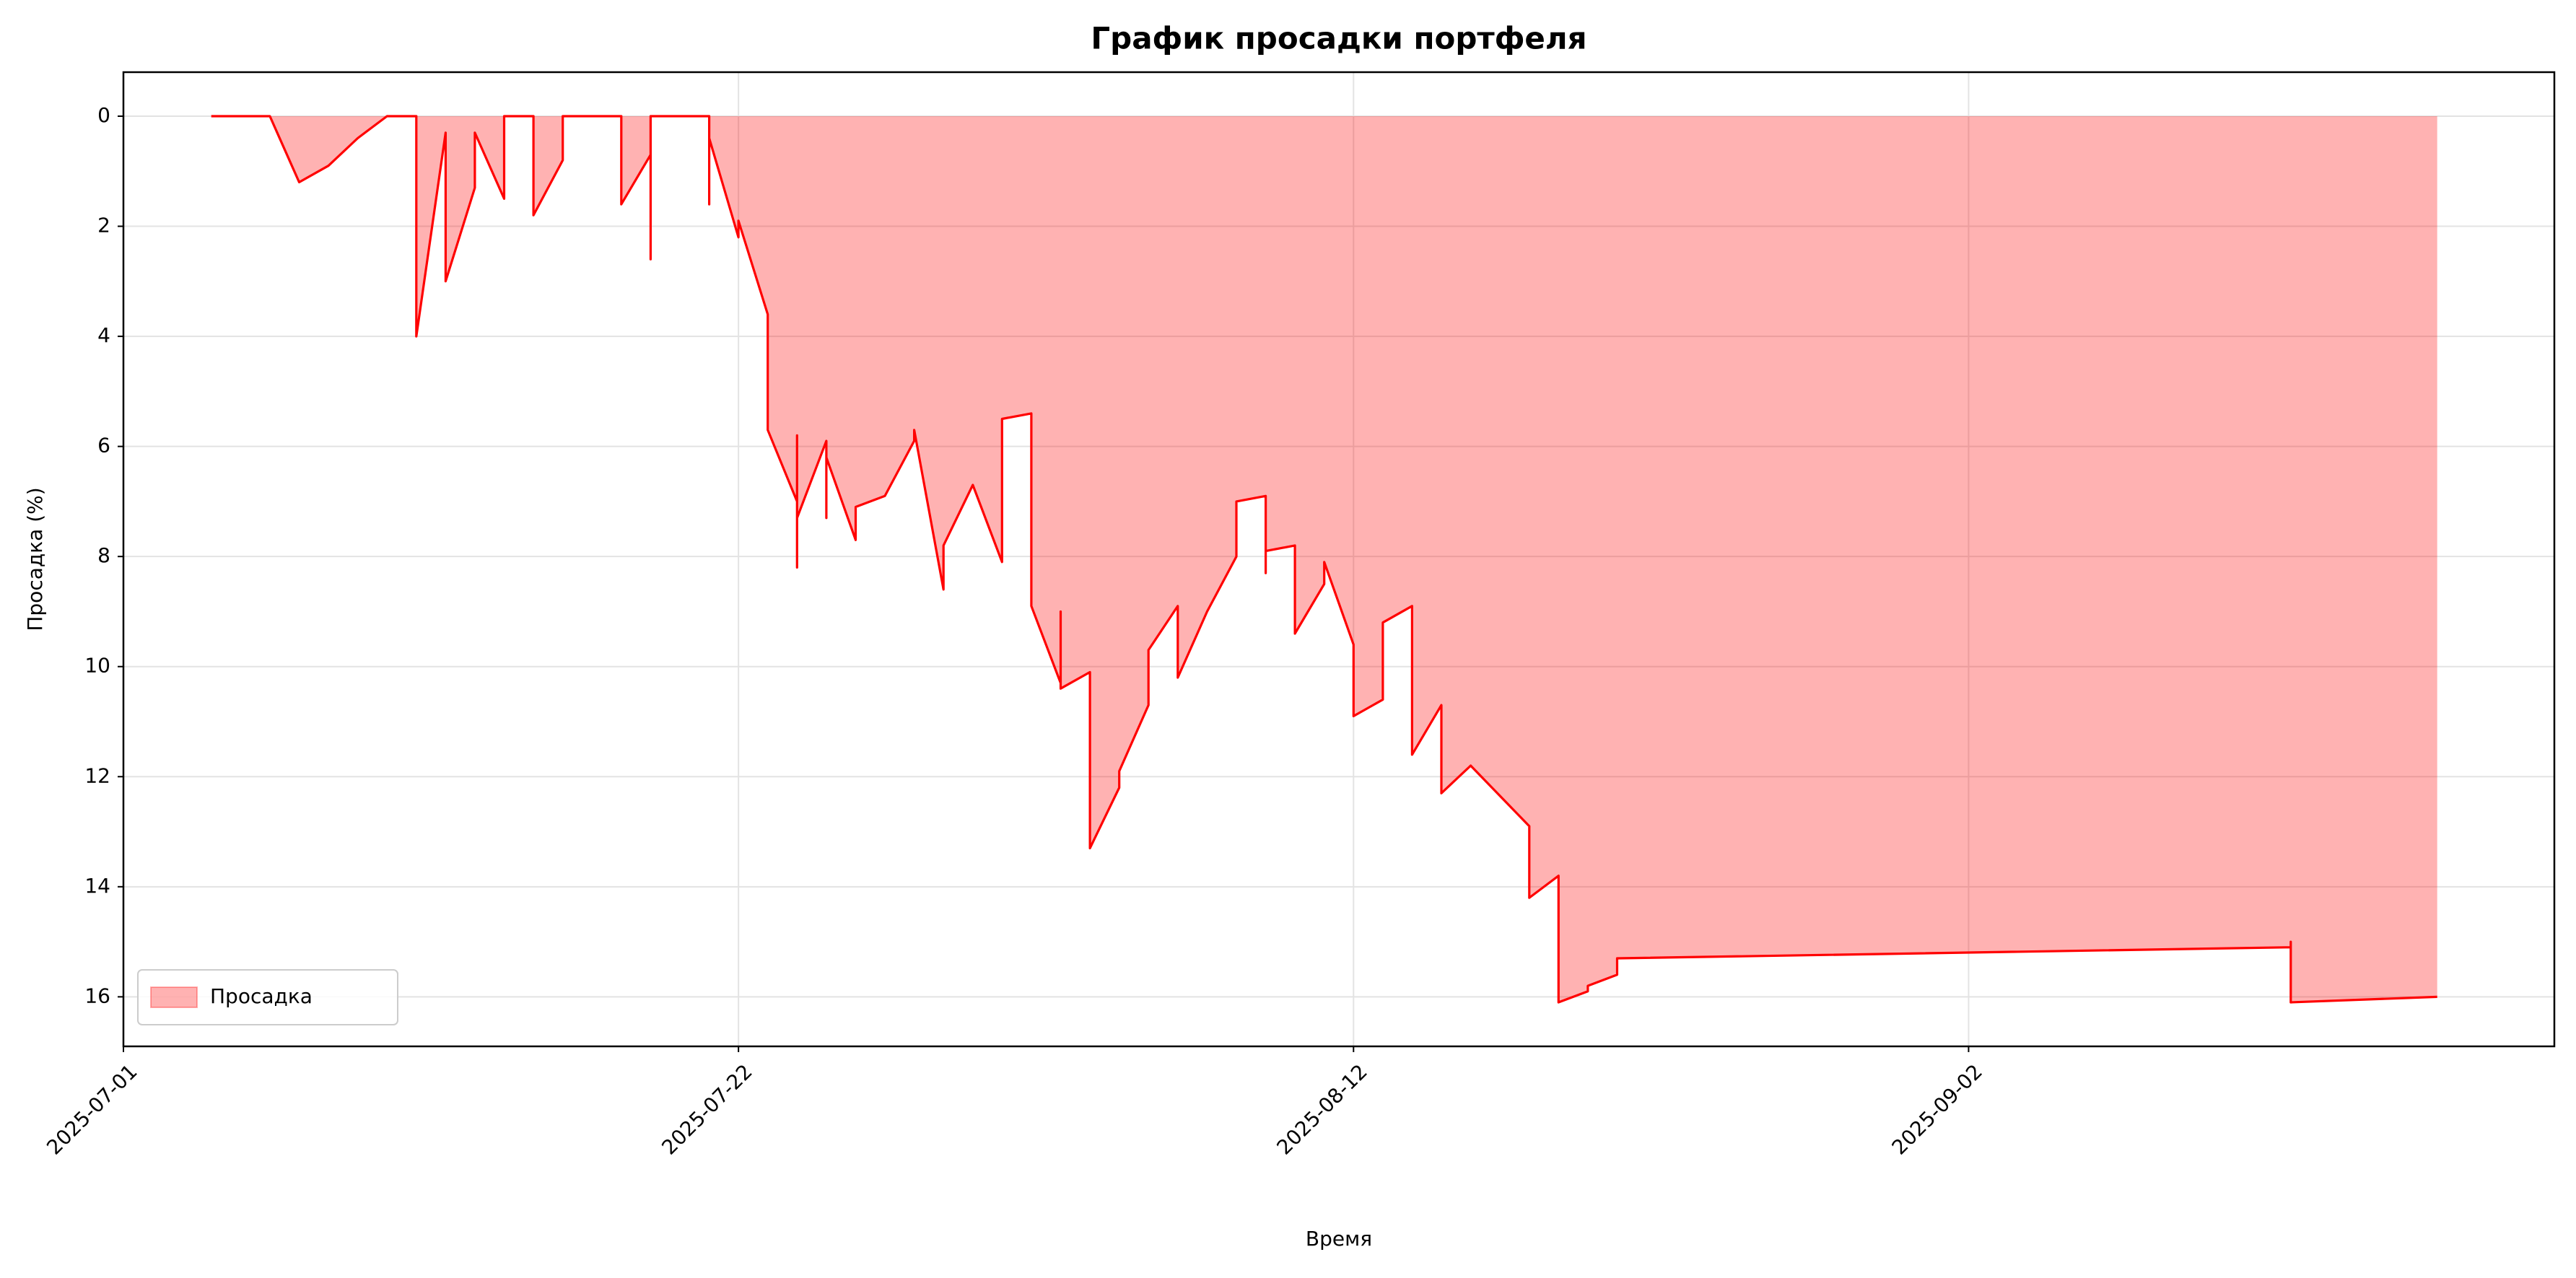 Image resolution: width=2576 pixels, height=1278 pixels. Describe the element at coordinates (103, 225) in the screenshot. I see `y-tick-label: 2` at that location.